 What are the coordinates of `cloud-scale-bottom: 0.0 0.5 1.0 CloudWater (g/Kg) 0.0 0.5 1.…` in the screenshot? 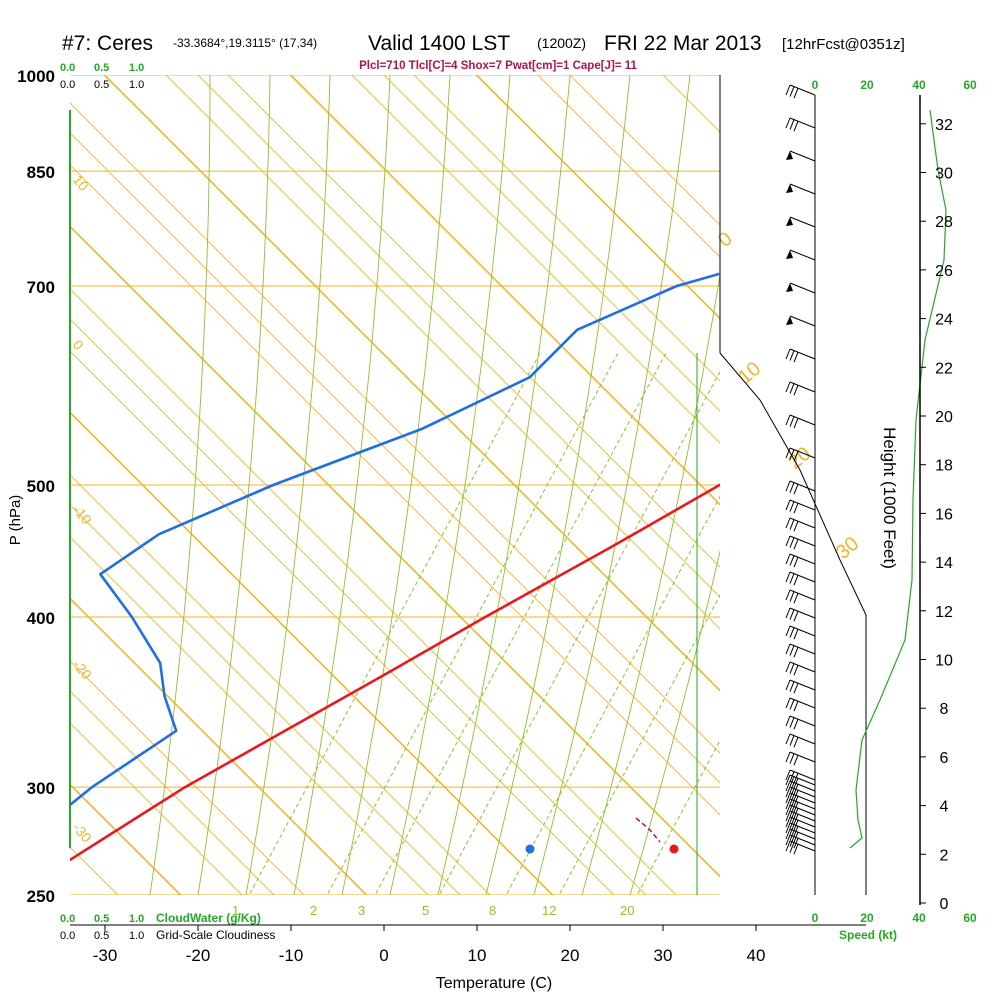 It's located at (167, 926).